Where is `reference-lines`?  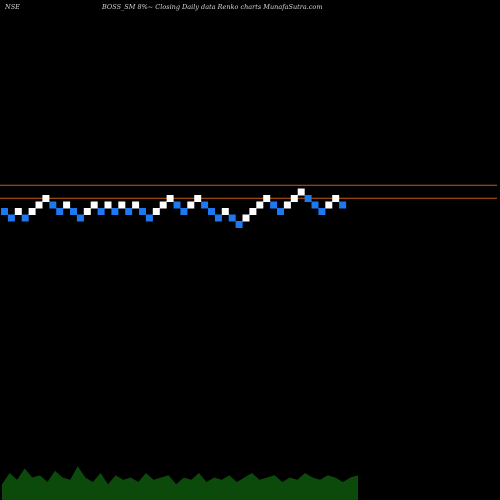 reference-lines is located at coordinates (248, 191).